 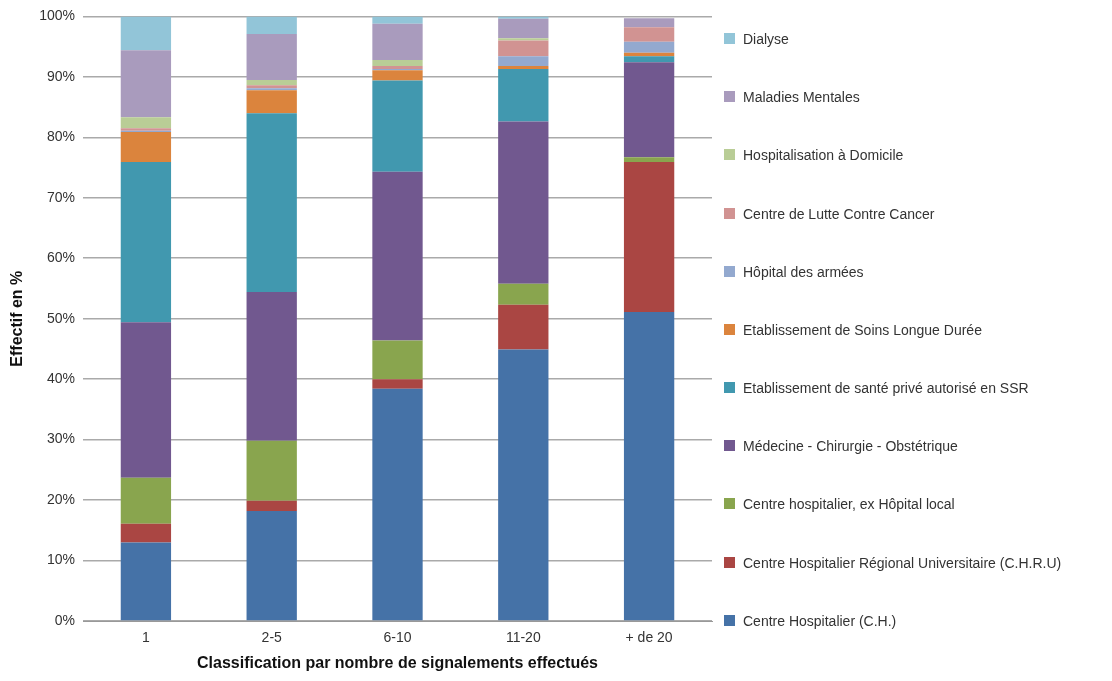 What do you see at coordinates (823, 155) in the screenshot?
I see `legend-label: Hospitalisation à Domicile` at bounding box center [823, 155].